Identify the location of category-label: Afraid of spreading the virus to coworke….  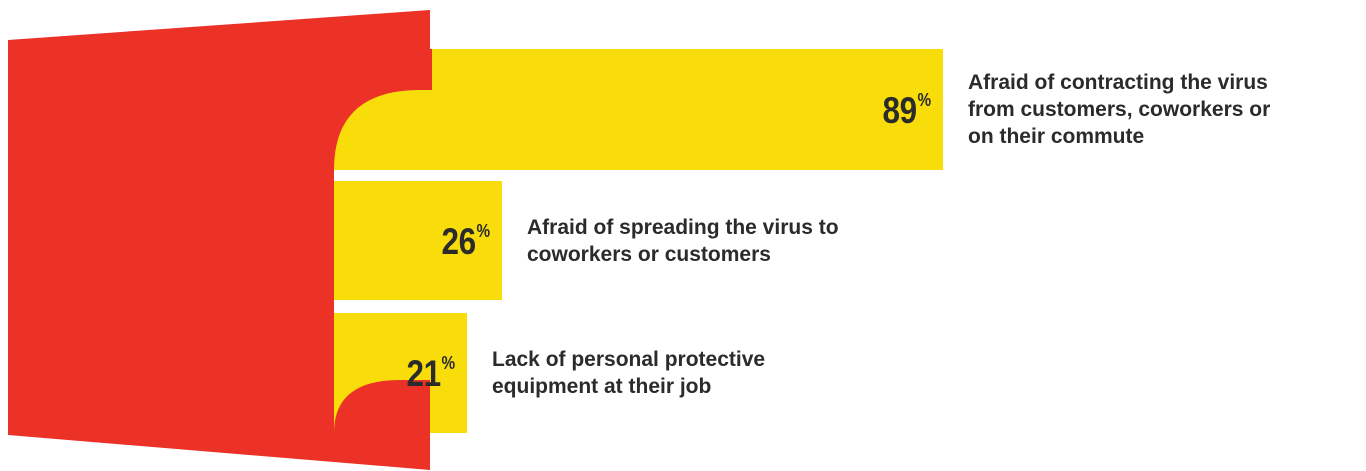
(683, 240).